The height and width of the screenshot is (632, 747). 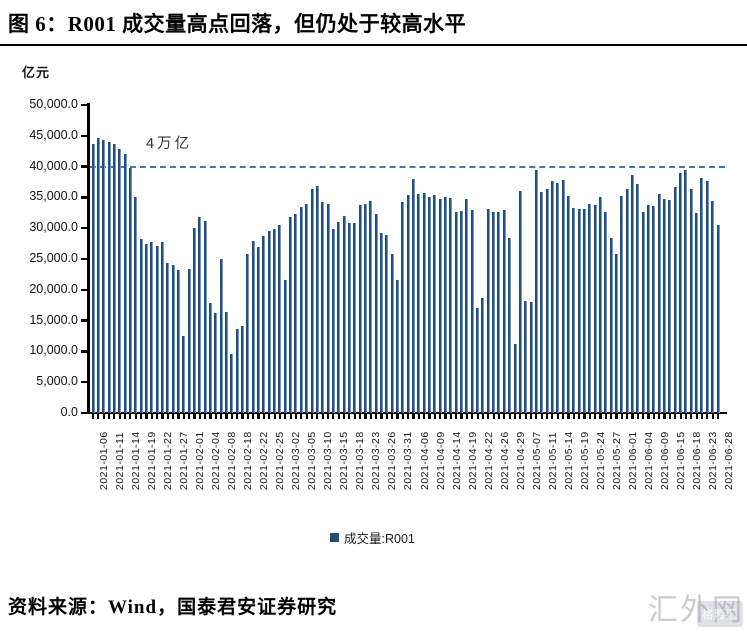 What do you see at coordinates (472, 460) in the screenshot?
I see `x-tick-label: 2021-04-19` at bounding box center [472, 460].